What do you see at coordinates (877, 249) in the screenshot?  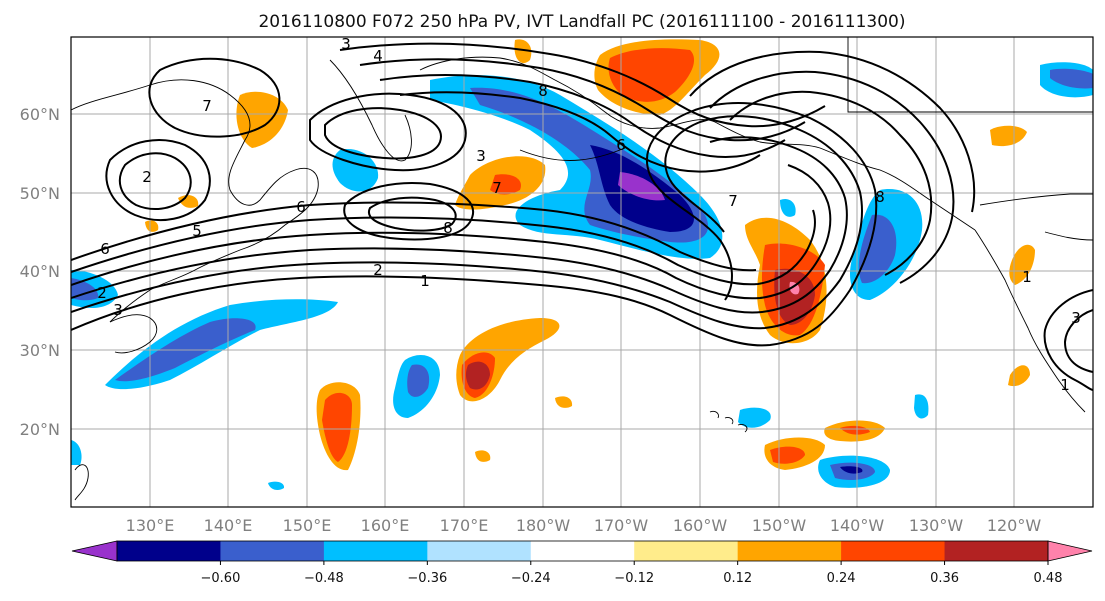 I see `negative-gulf-alaska-core` at bounding box center [877, 249].